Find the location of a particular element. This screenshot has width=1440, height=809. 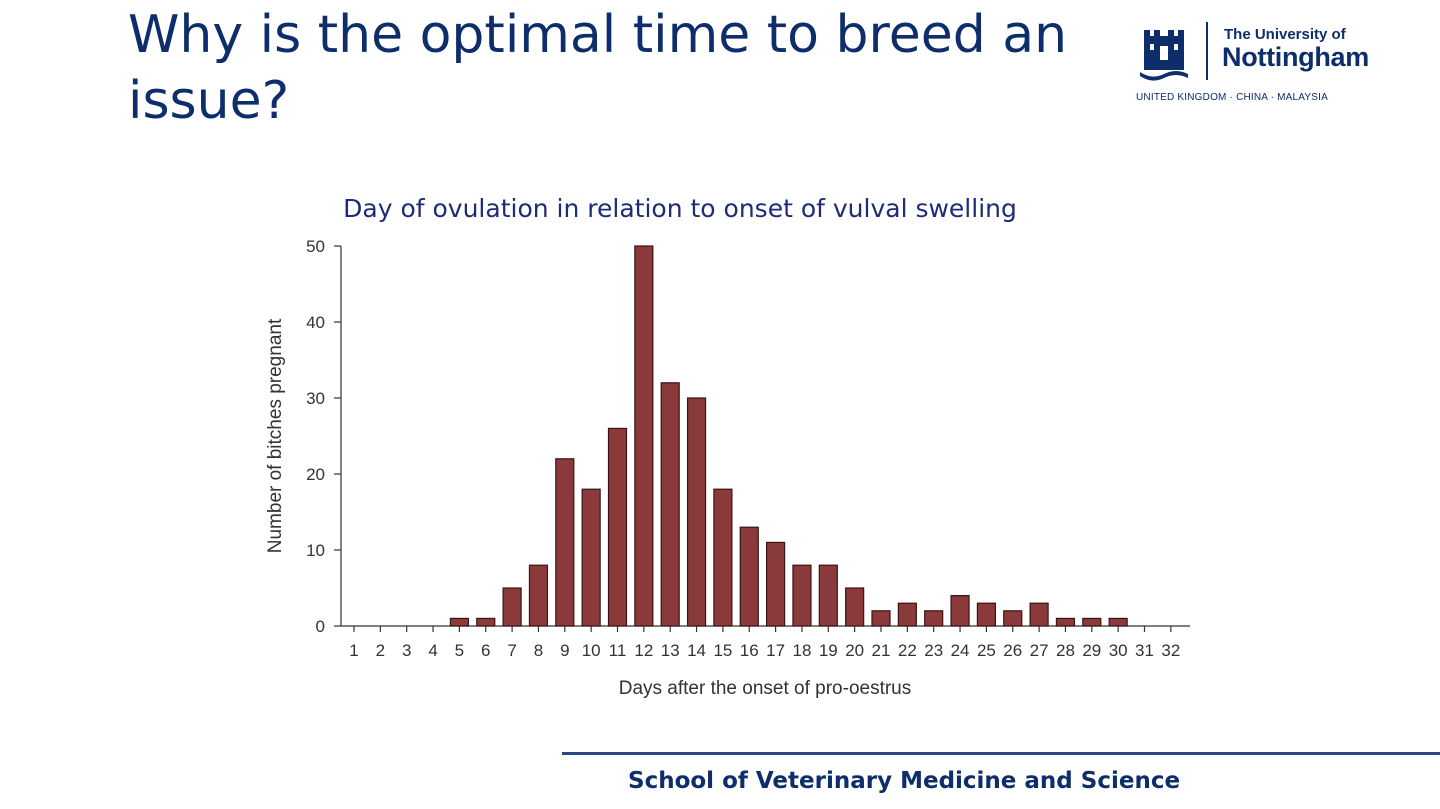

y-tick-label: 10 is located at coordinates (315, 550).